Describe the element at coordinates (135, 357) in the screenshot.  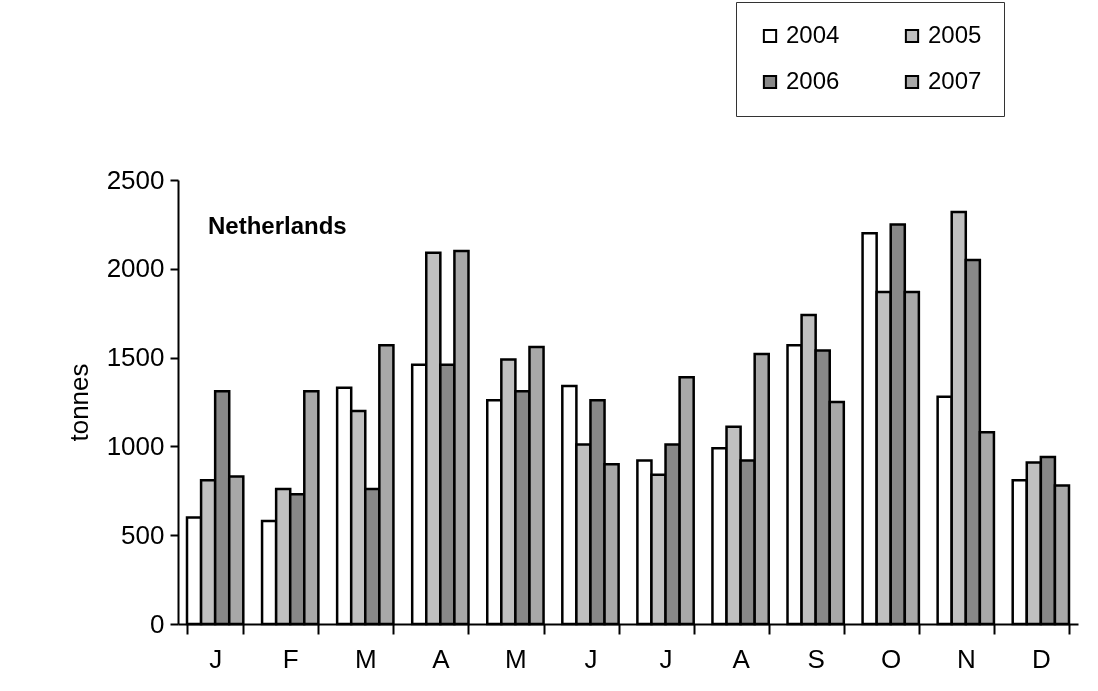
I see `y-tick-label: 1500` at that location.